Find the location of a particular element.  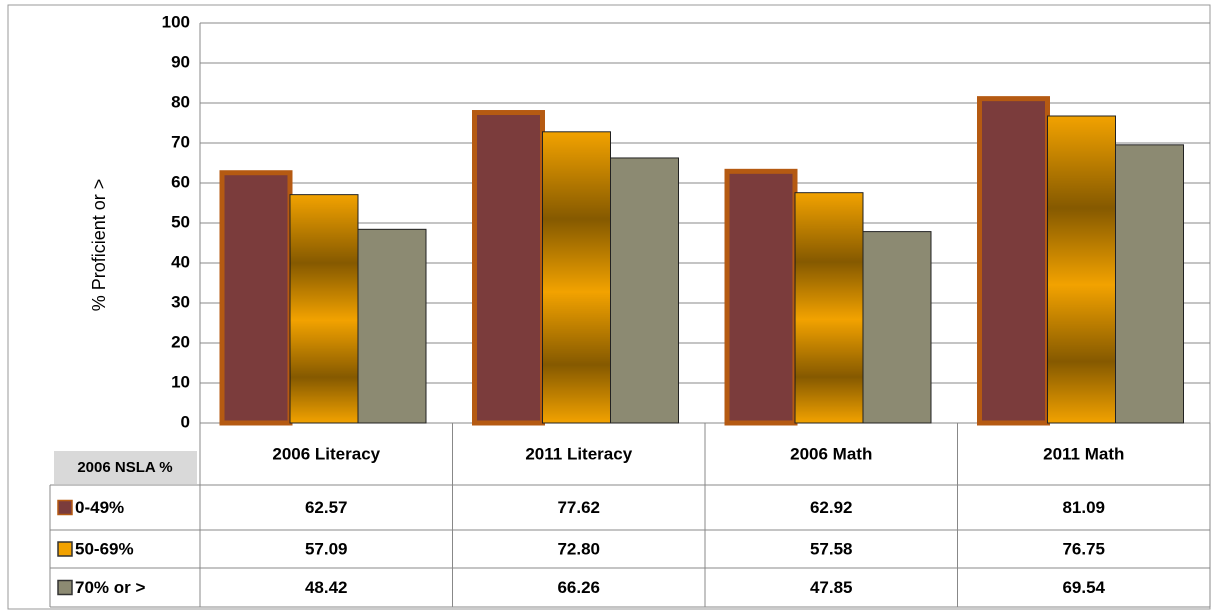

y-tick-label: 60 is located at coordinates (180, 181).